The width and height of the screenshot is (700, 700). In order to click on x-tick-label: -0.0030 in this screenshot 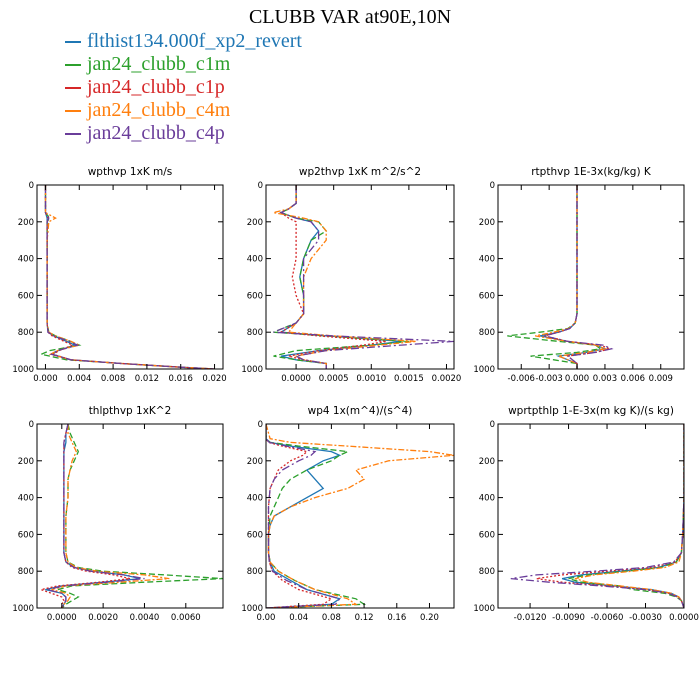, I will do `click(645, 618)`.